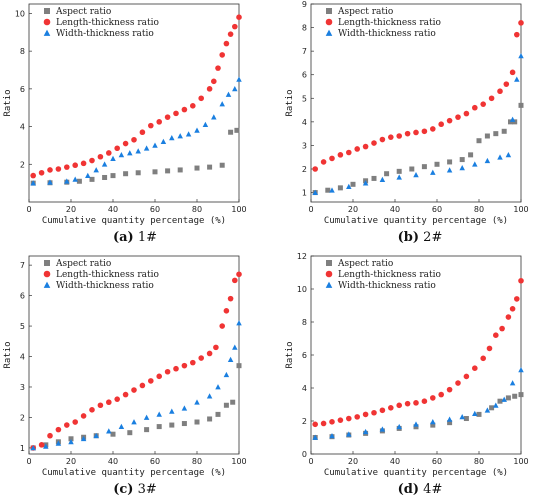  I want to click on y-tick-label: 1, so click(304, 193).